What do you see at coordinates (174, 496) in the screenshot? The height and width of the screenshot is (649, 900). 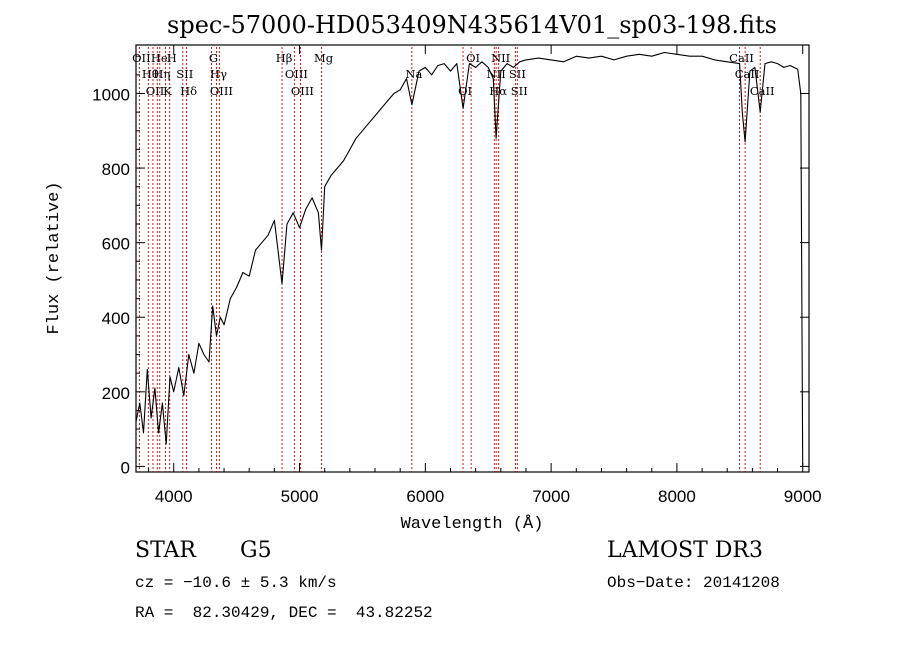 I see `x-tick-label: 4000` at bounding box center [174, 496].